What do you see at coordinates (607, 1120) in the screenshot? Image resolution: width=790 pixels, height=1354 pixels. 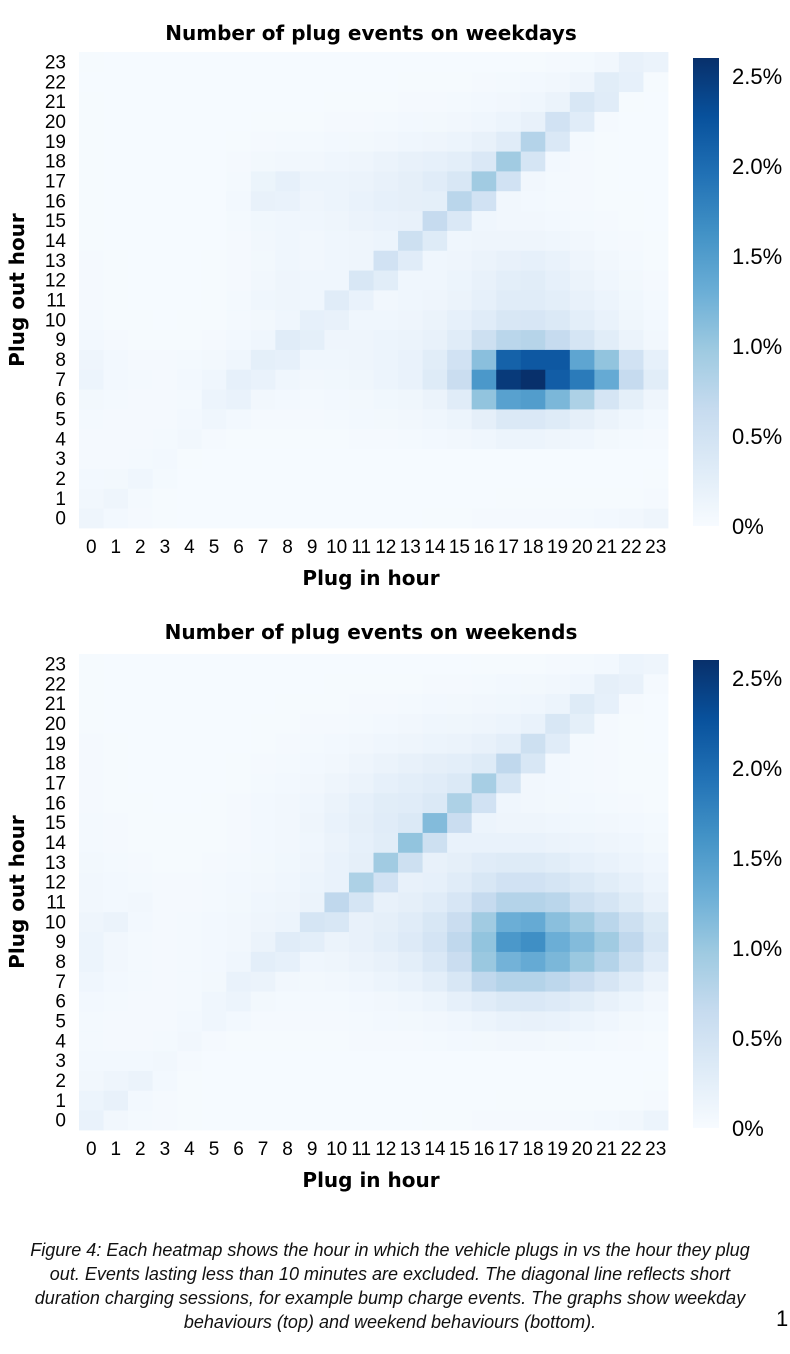 I see `heatmap-cell-in21-out0` at bounding box center [607, 1120].